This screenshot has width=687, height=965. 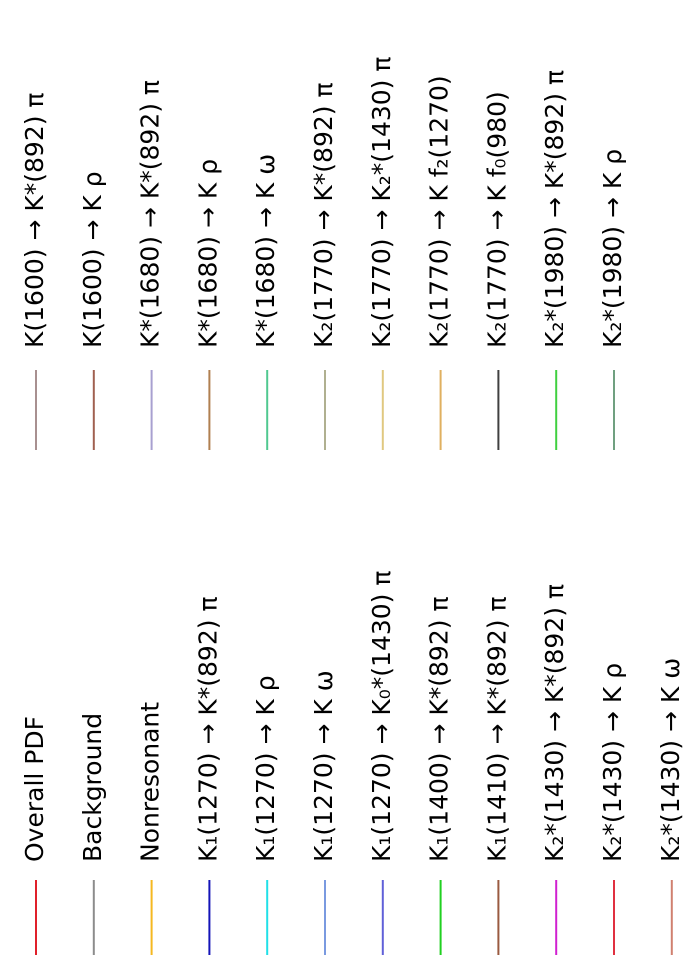 I want to click on legend-label: K₂*(1430) → K ω, so click(x=670, y=760).